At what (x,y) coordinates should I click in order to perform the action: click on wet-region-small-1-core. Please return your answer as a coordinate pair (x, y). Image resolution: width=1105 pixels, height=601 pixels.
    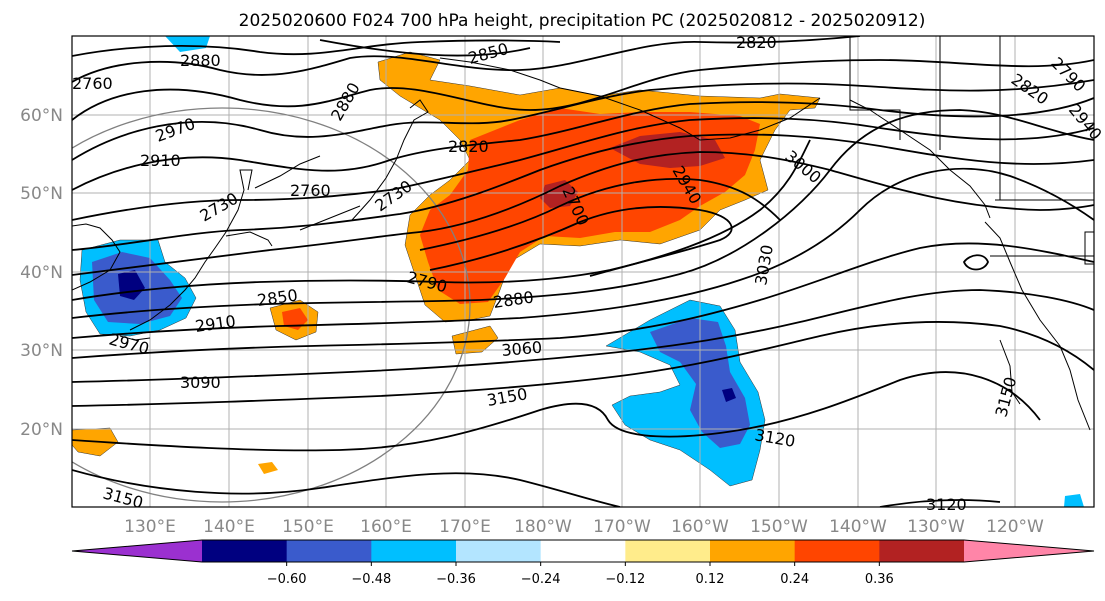
    Looking at the image, I should click on (295, 319).